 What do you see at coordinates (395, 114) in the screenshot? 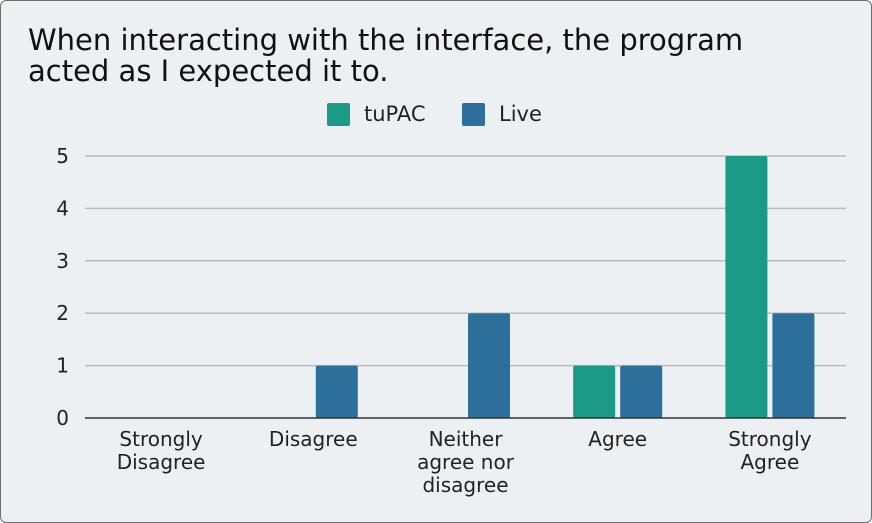
I see `legend-label-tupac: tuPAC` at bounding box center [395, 114].